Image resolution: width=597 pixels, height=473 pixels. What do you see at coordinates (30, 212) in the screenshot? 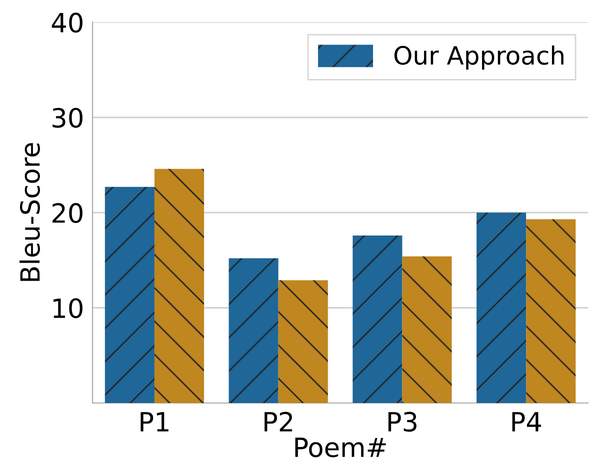
I see `y-axis-title: Bleu-Score` at bounding box center [30, 212].